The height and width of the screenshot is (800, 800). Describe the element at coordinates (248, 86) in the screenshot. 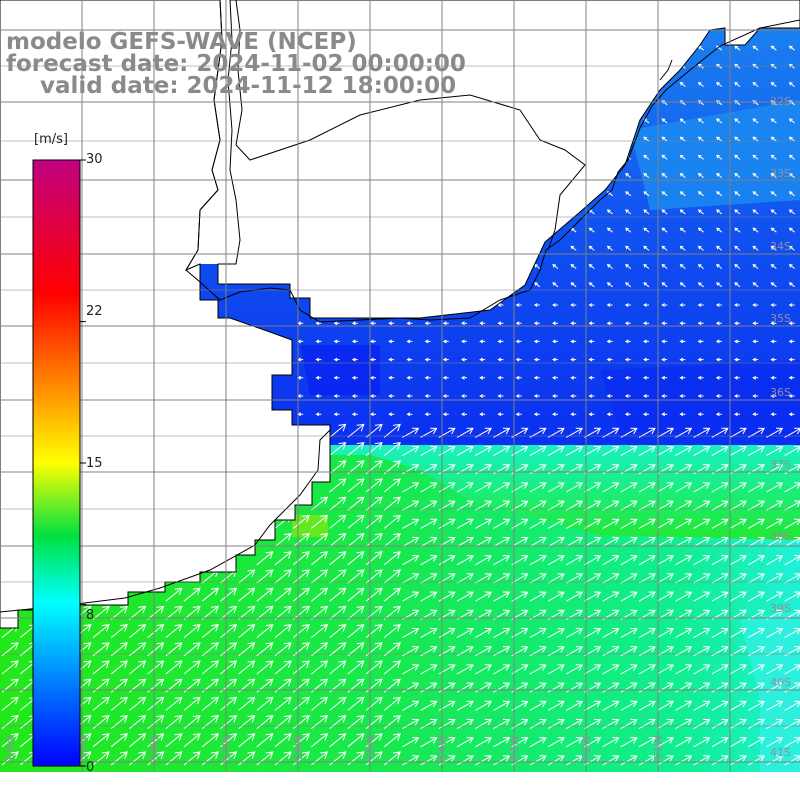

I see `title-valid-date: valid date: 2024-11-12 18:00:00` at that location.